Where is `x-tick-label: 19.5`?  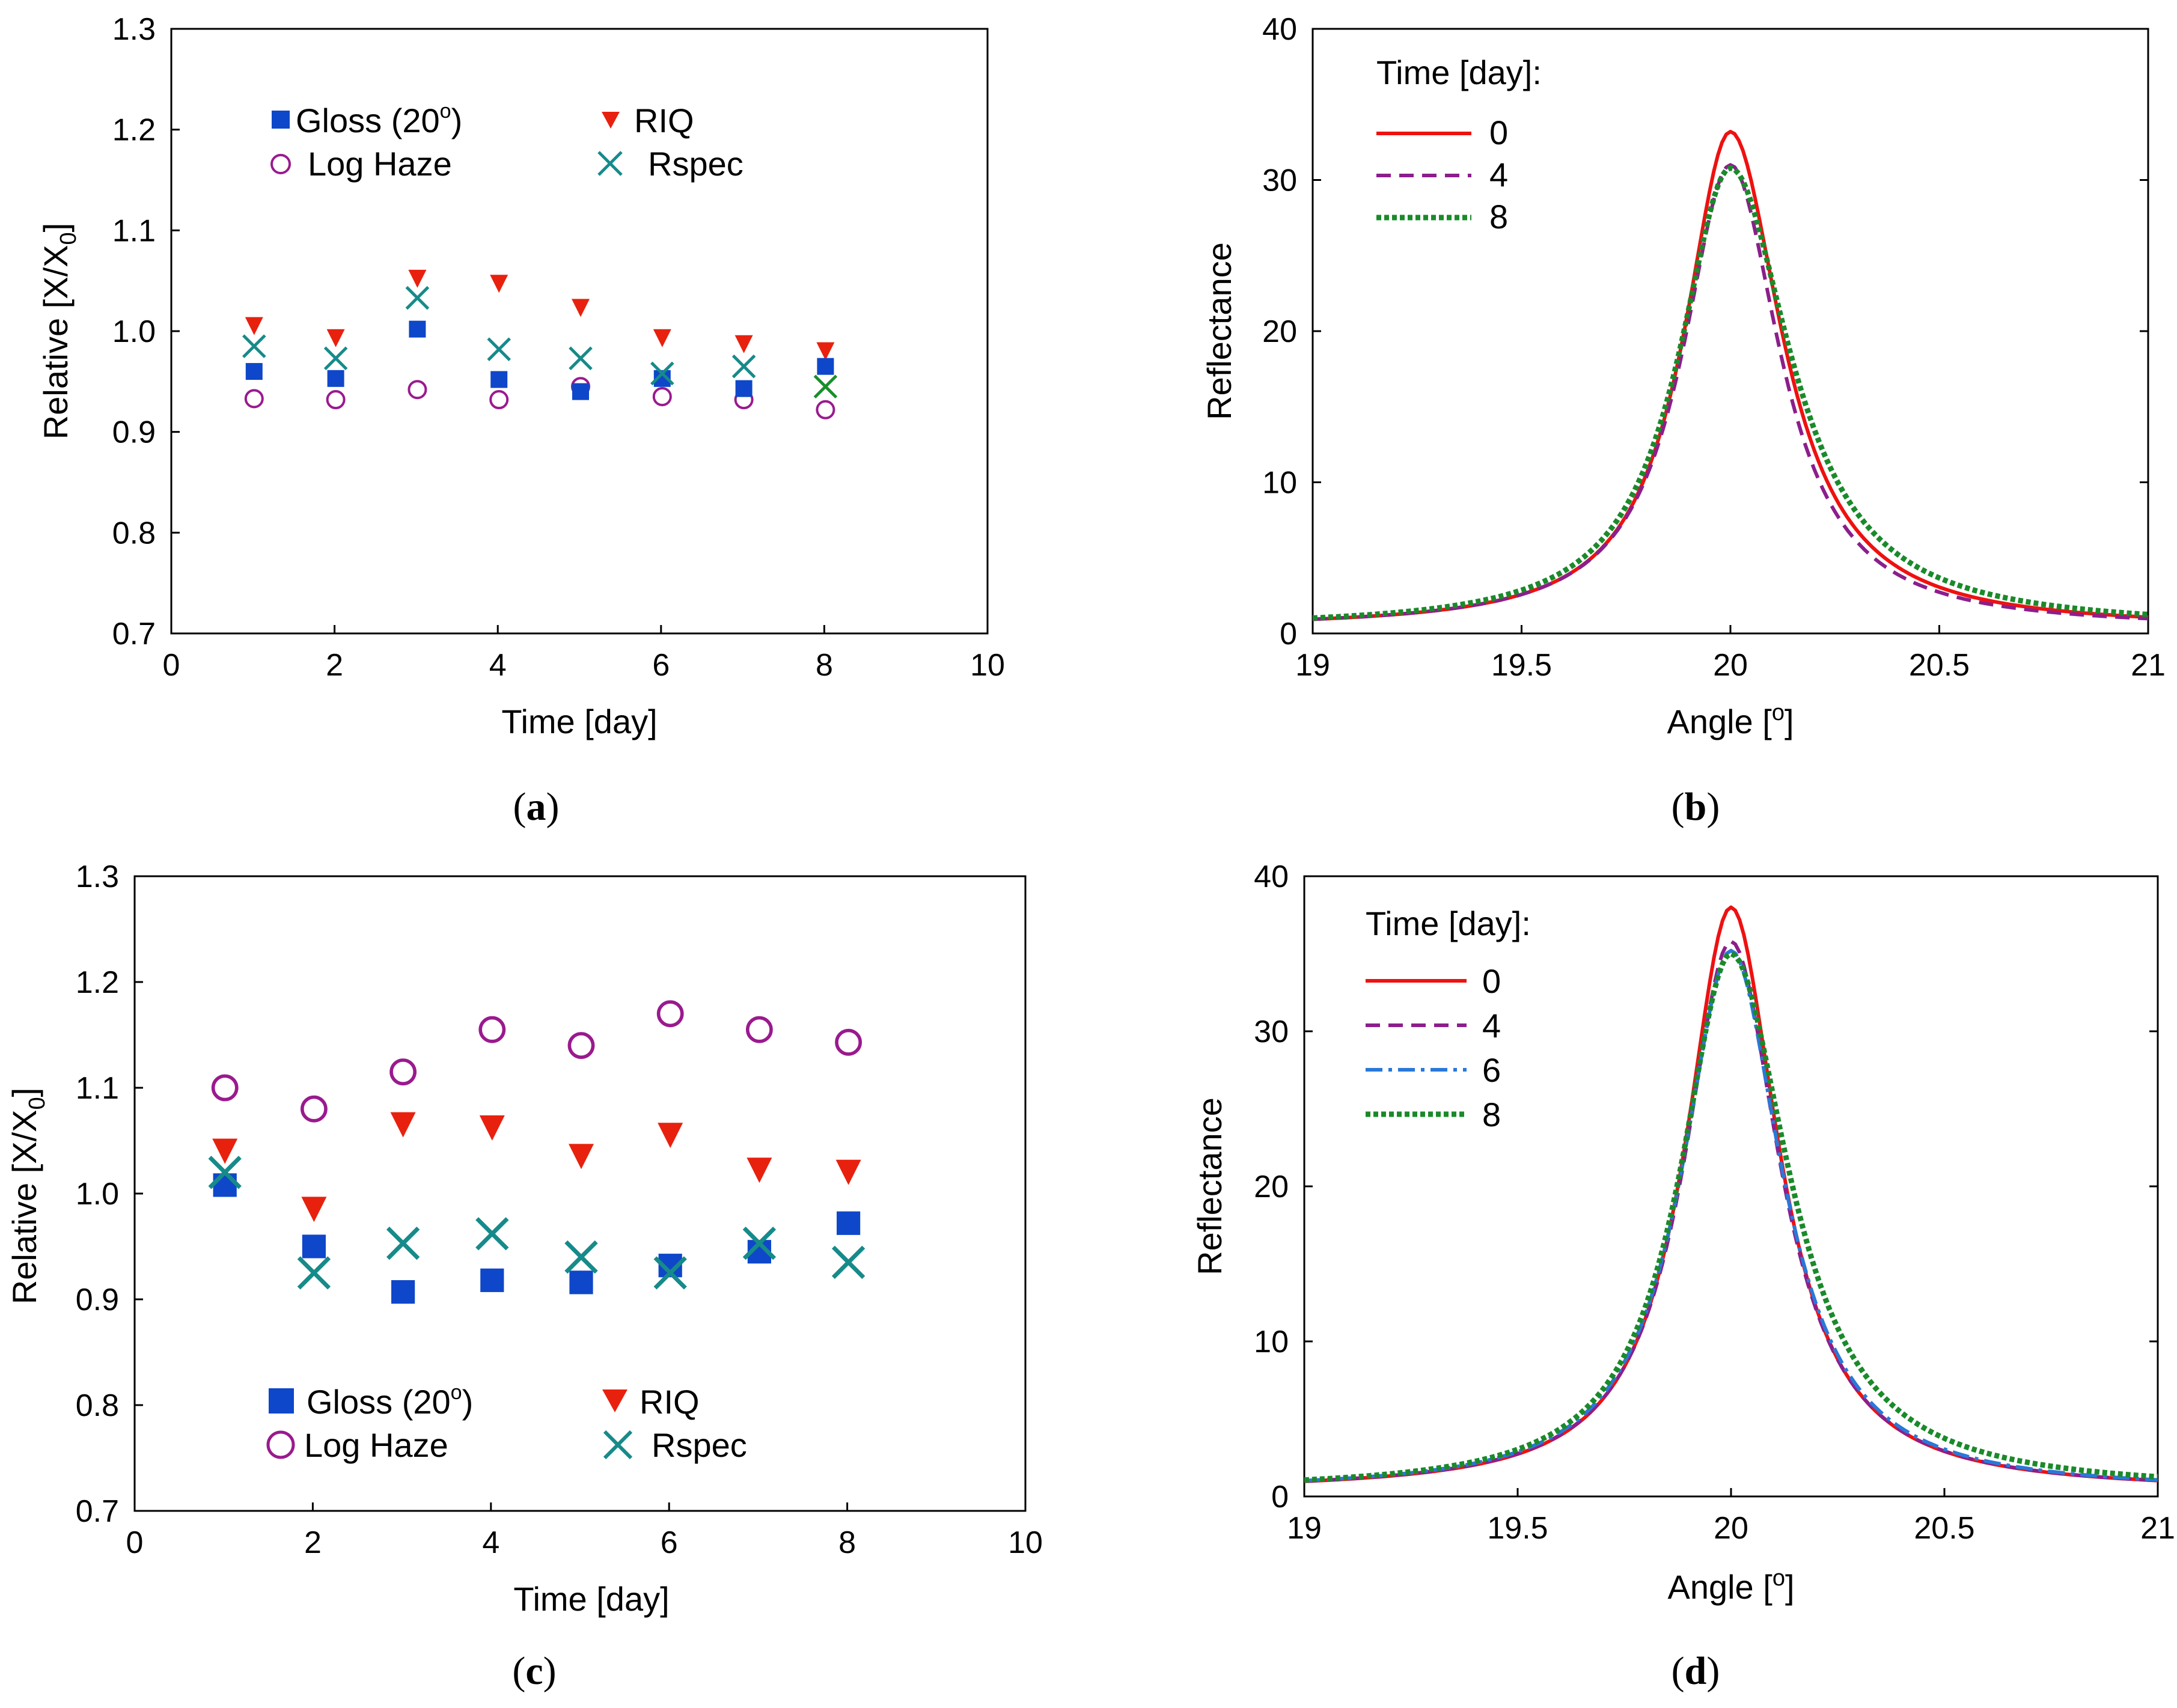
x-tick-label: 19.5 is located at coordinates (1518, 1529).